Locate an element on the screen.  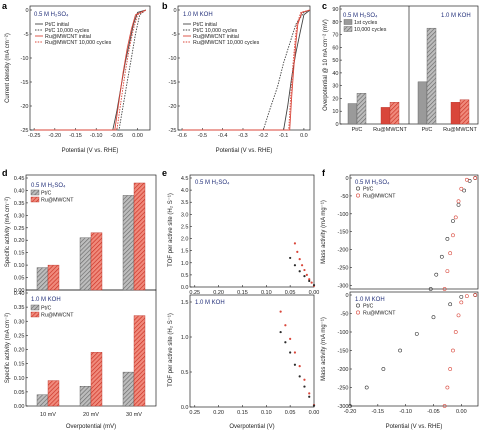
panel-d-top-y-tick-label: 0.15 is located at coordinates (19, 254).